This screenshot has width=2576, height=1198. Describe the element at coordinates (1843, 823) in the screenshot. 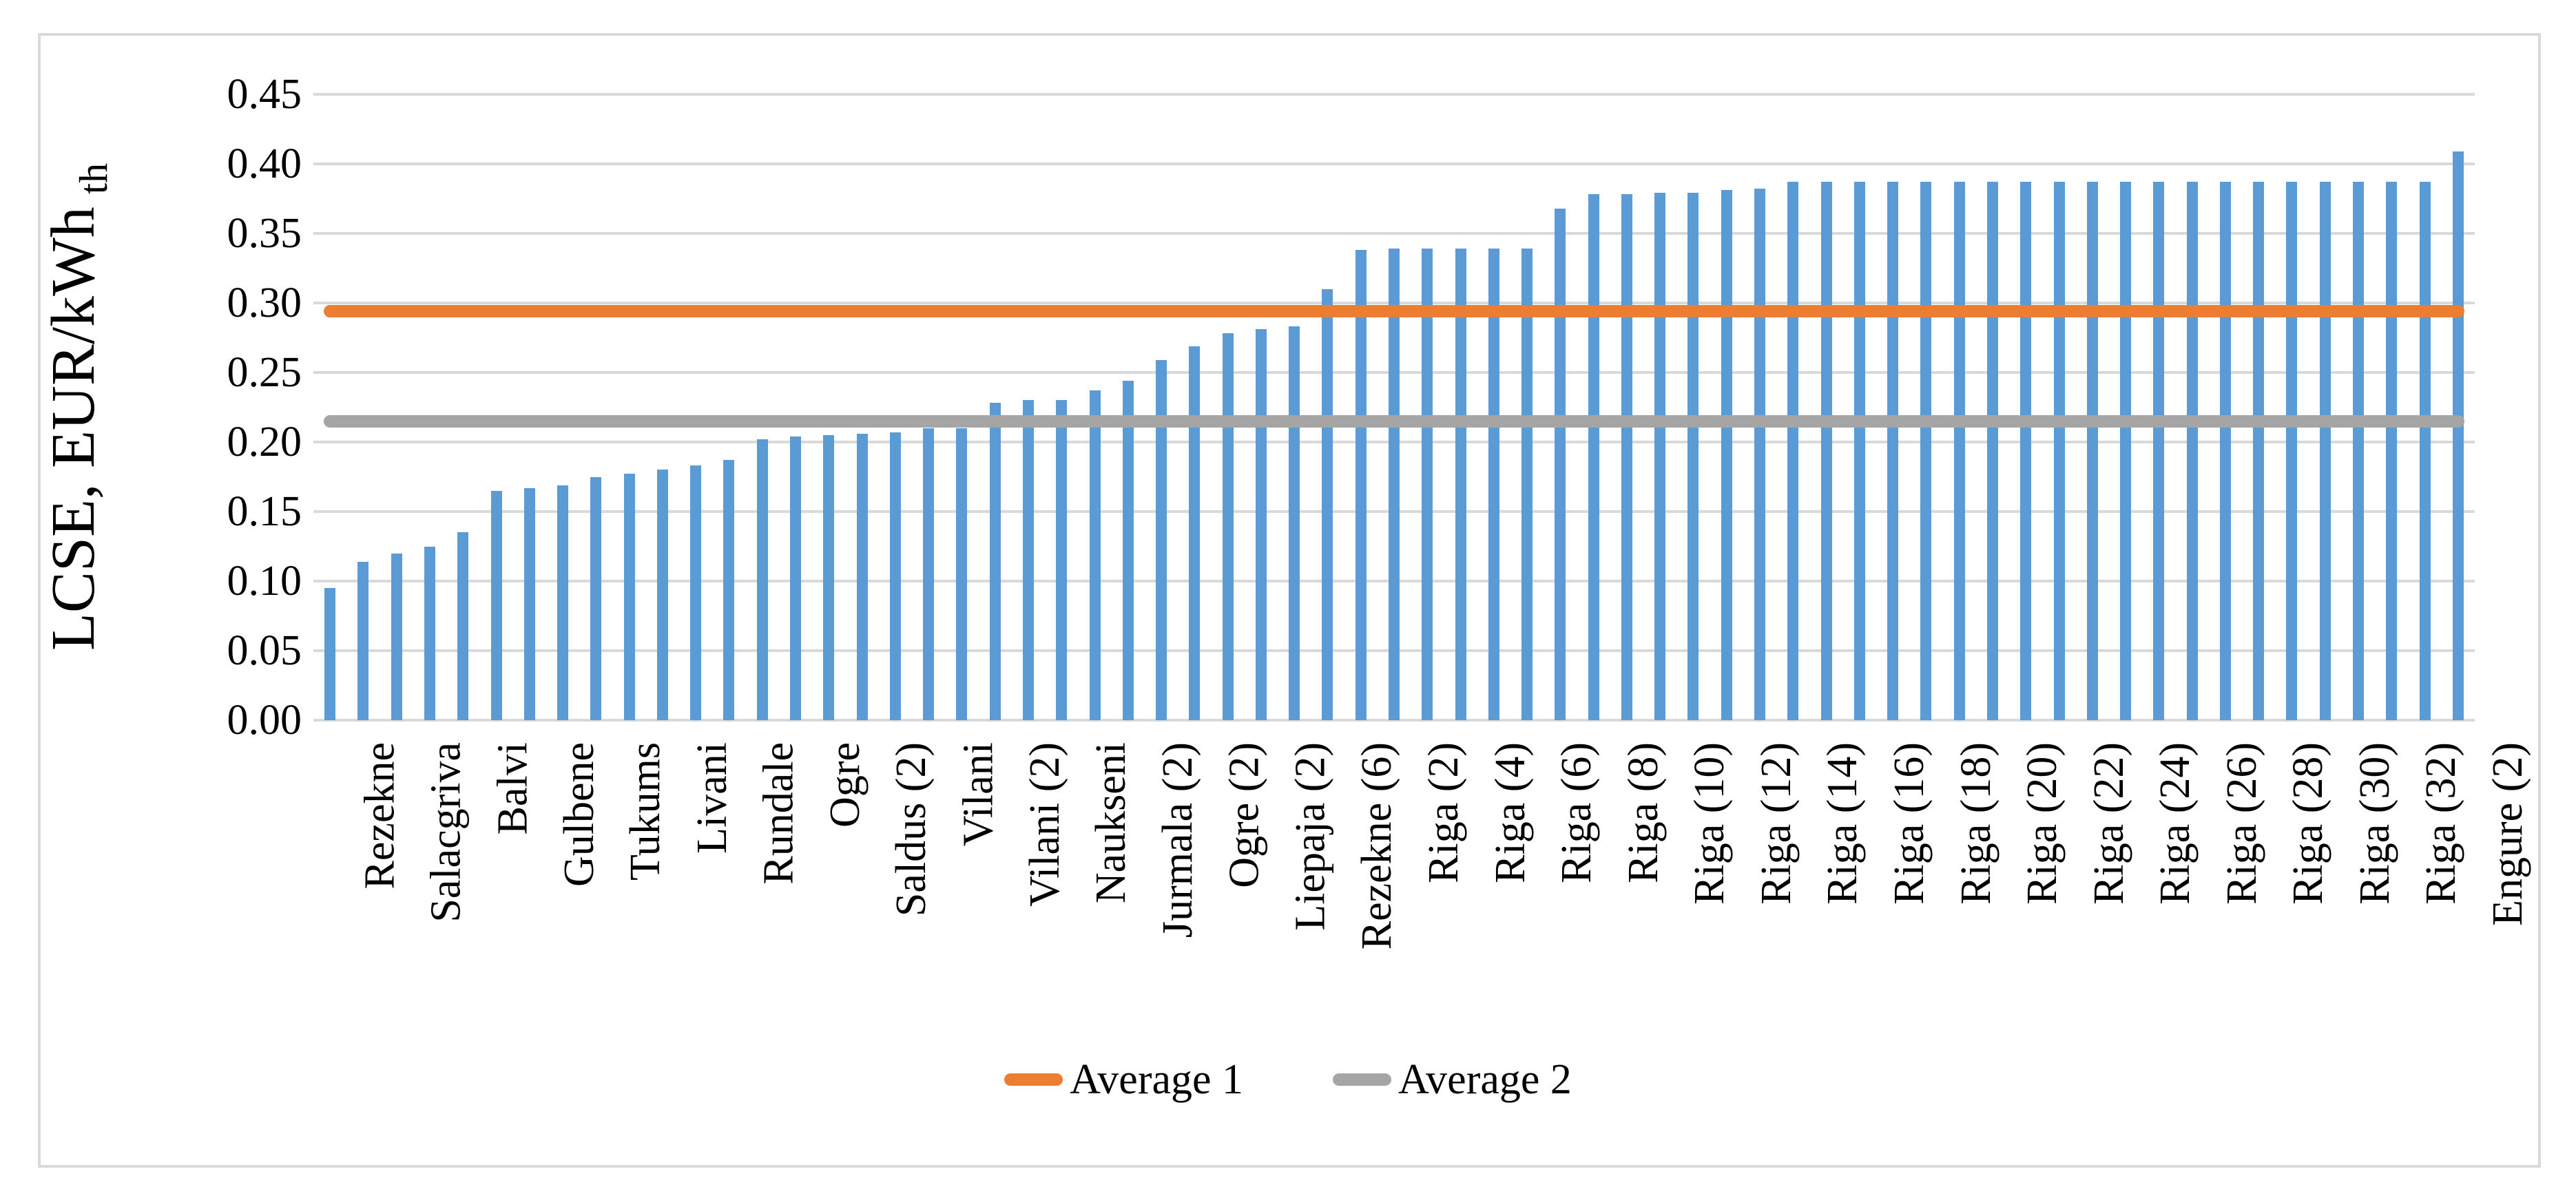

I see `x-tick-label: Riga (14)` at that location.